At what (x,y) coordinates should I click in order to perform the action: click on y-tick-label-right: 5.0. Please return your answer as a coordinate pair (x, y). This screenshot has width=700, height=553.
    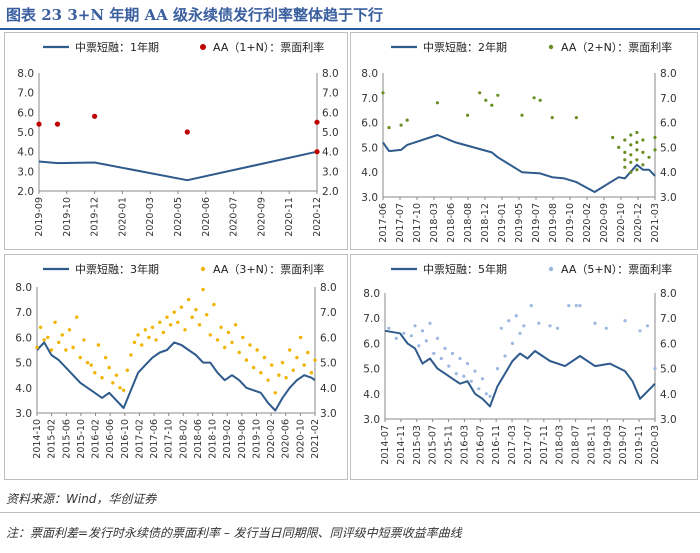
    Looking at the image, I should click on (328, 364).